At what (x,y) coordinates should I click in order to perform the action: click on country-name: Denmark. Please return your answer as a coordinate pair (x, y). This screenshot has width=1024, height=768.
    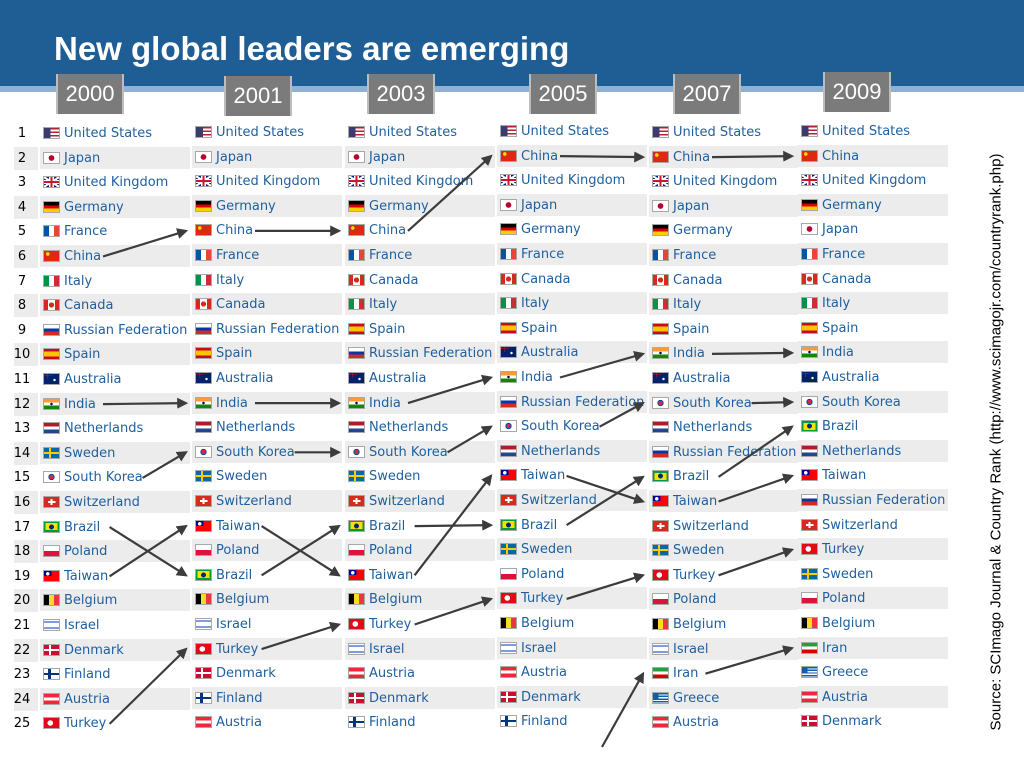
    Looking at the image, I should click on (246, 674).